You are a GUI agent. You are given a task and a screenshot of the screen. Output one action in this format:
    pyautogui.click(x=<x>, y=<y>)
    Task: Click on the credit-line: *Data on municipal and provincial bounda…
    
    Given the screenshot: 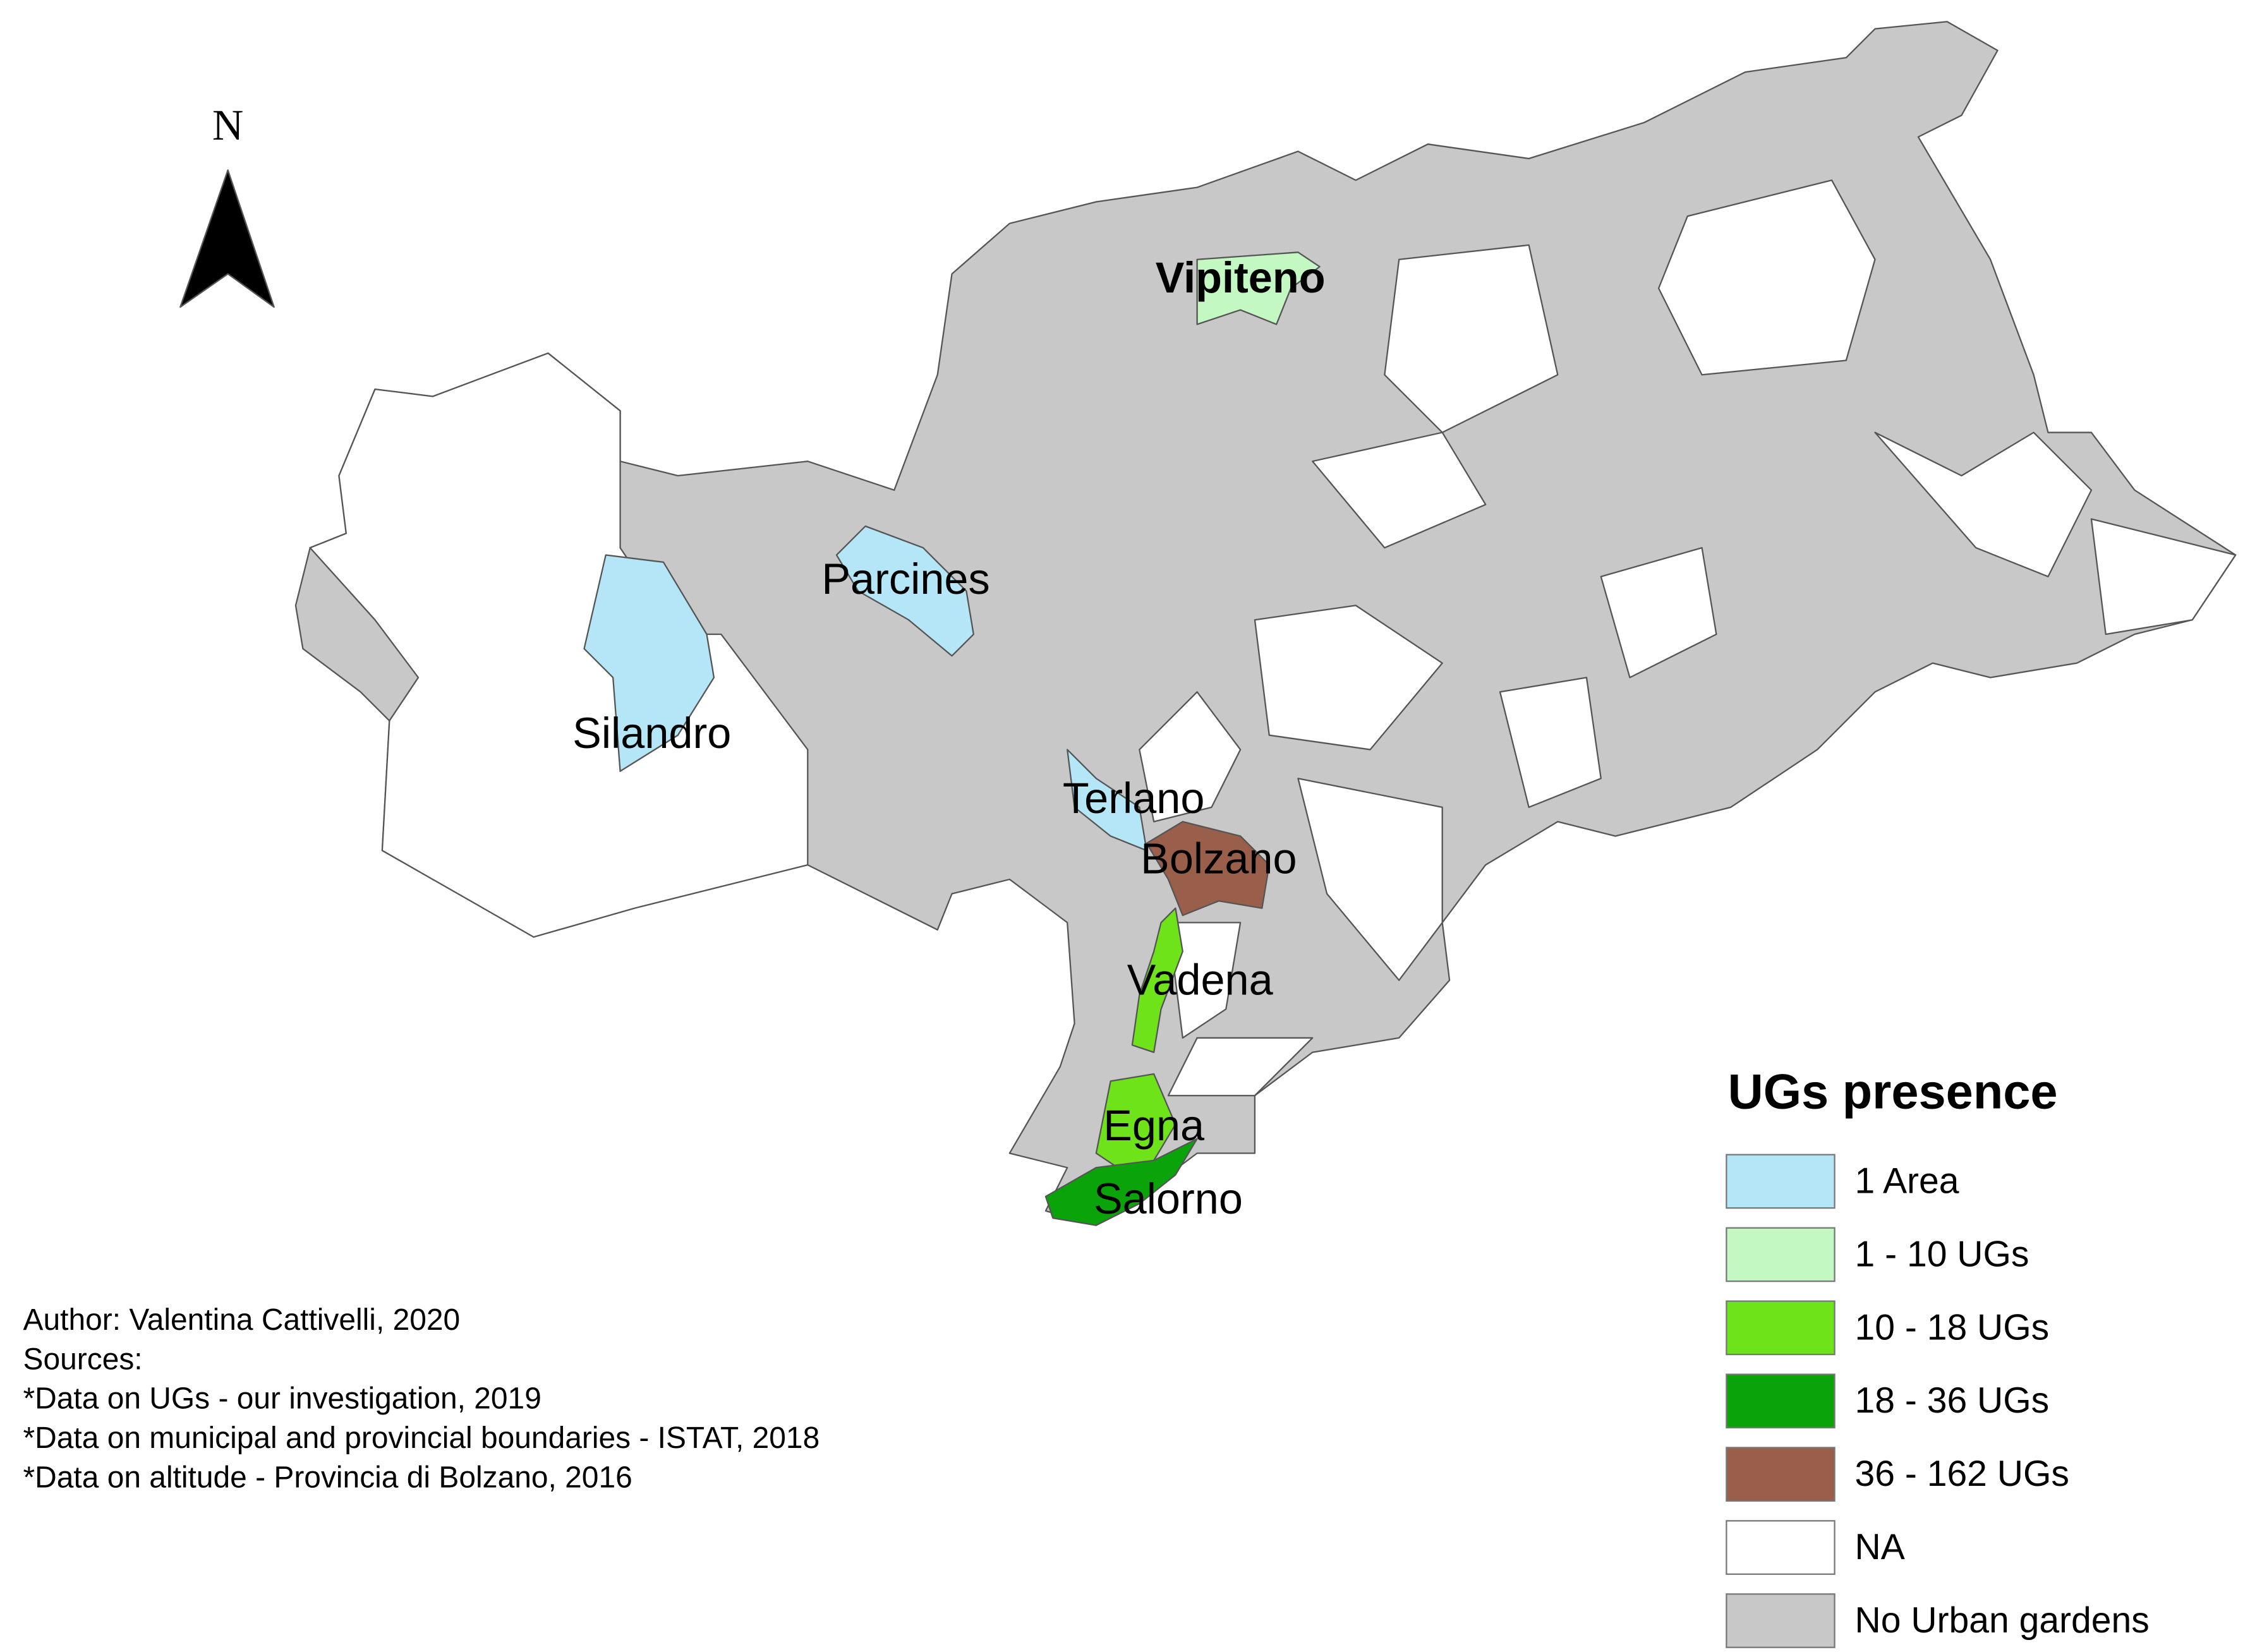 What is the action you would take?
    pyautogui.click(x=421, y=1438)
    